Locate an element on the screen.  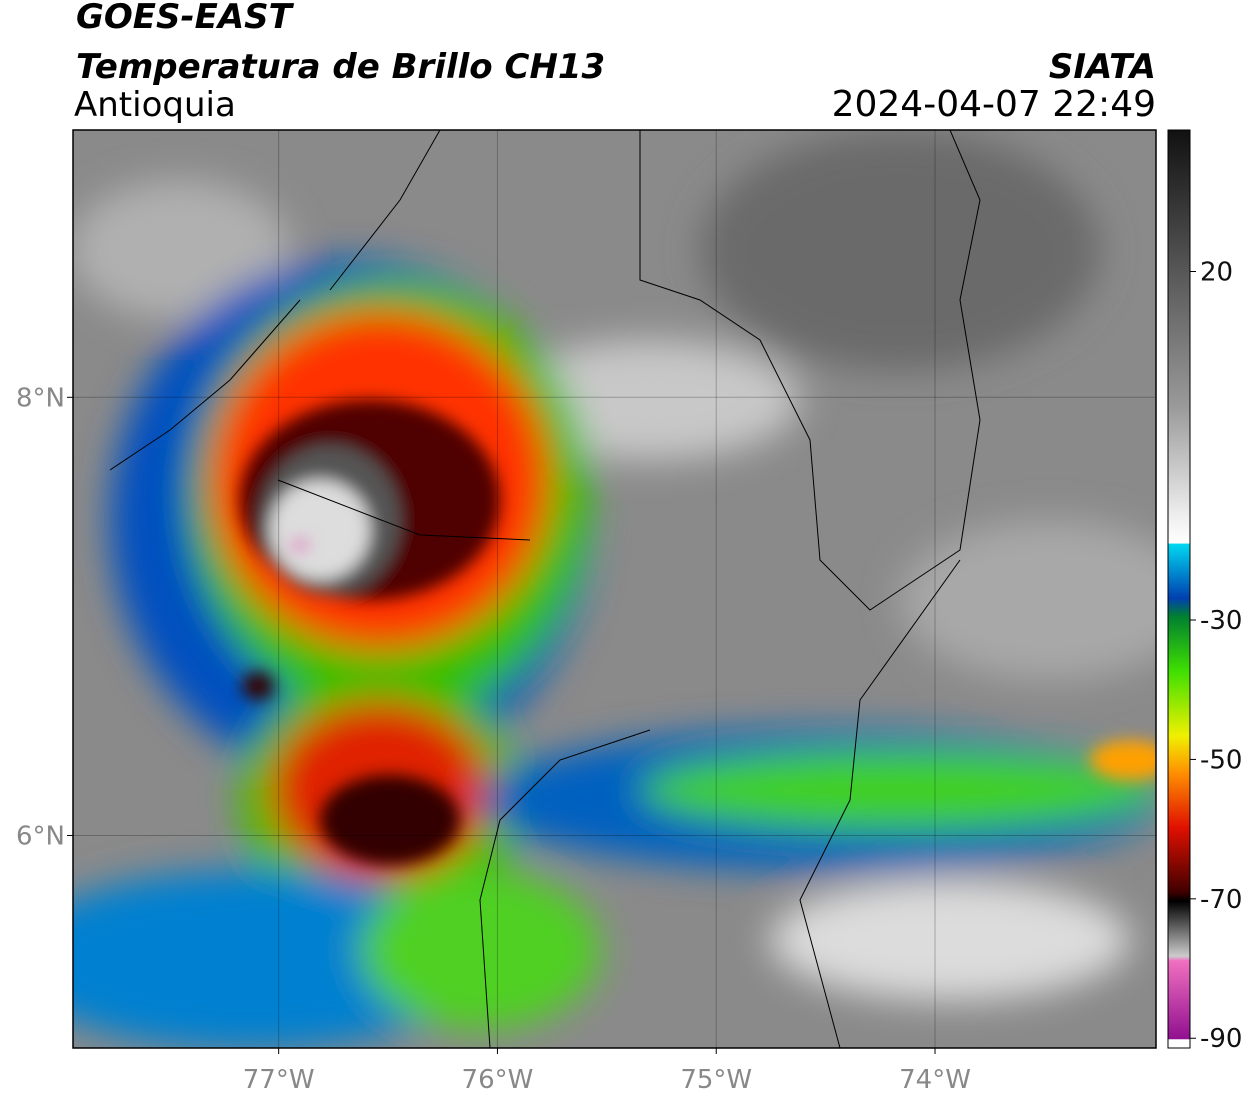
x-tick-label: 76°W is located at coordinates (498, 1080).